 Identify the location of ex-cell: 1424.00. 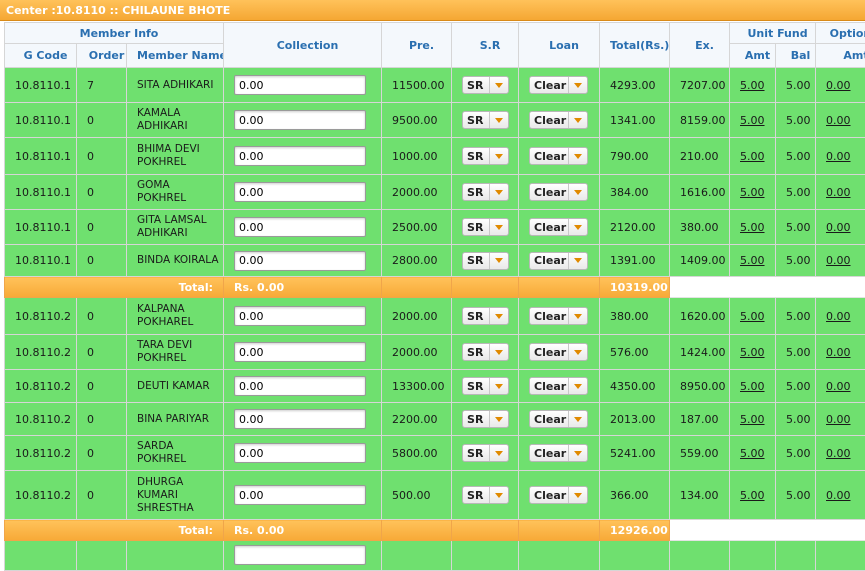
(700, 352).